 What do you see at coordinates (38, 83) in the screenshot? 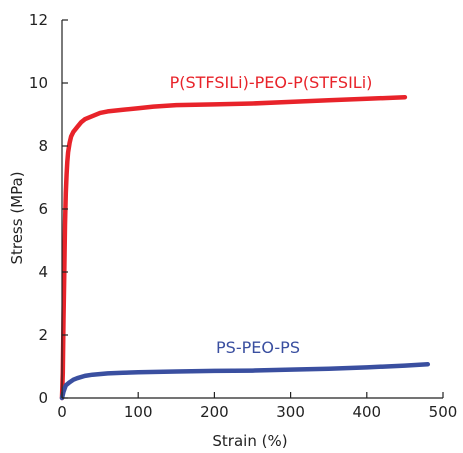
I see `y-tick-label: 10` at bounding box center [38, 83].